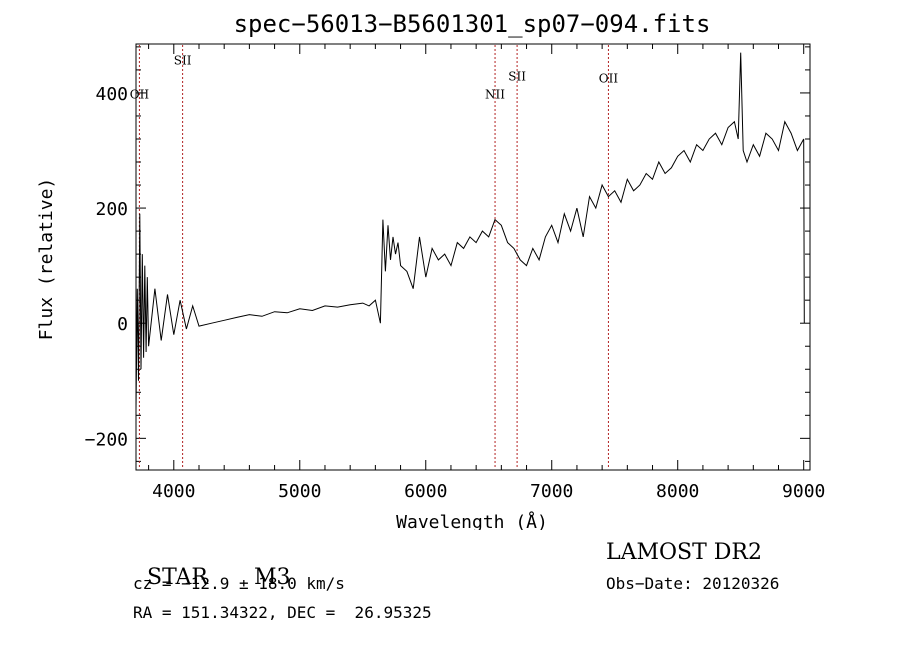 This screenshot has height=649, width=900. Describe the element at coordinates (684, 552) in the screenshot. I see `survey-name: LAMOST DR2` at that location.